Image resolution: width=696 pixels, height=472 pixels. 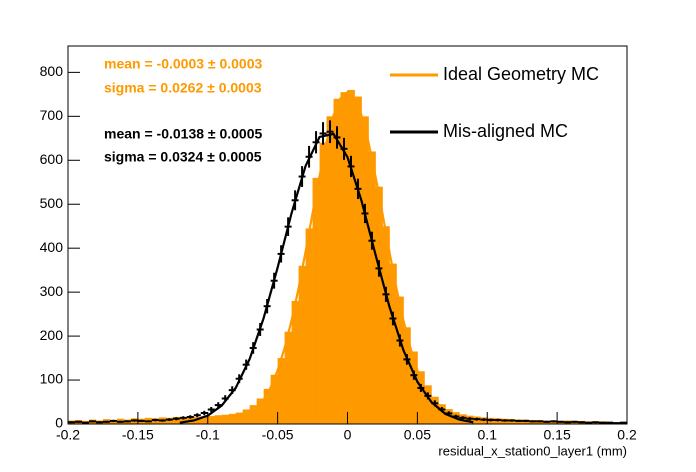 I want to click on y-tick-label: 700, so click(x=52, y=115).